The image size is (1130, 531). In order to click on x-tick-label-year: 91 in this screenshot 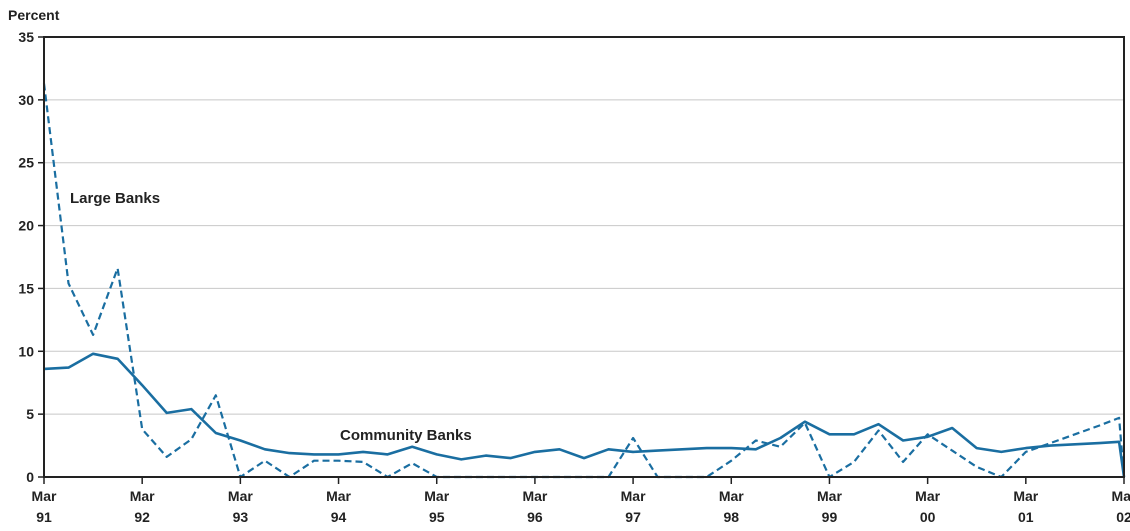, I will do `click(44, 517)`.